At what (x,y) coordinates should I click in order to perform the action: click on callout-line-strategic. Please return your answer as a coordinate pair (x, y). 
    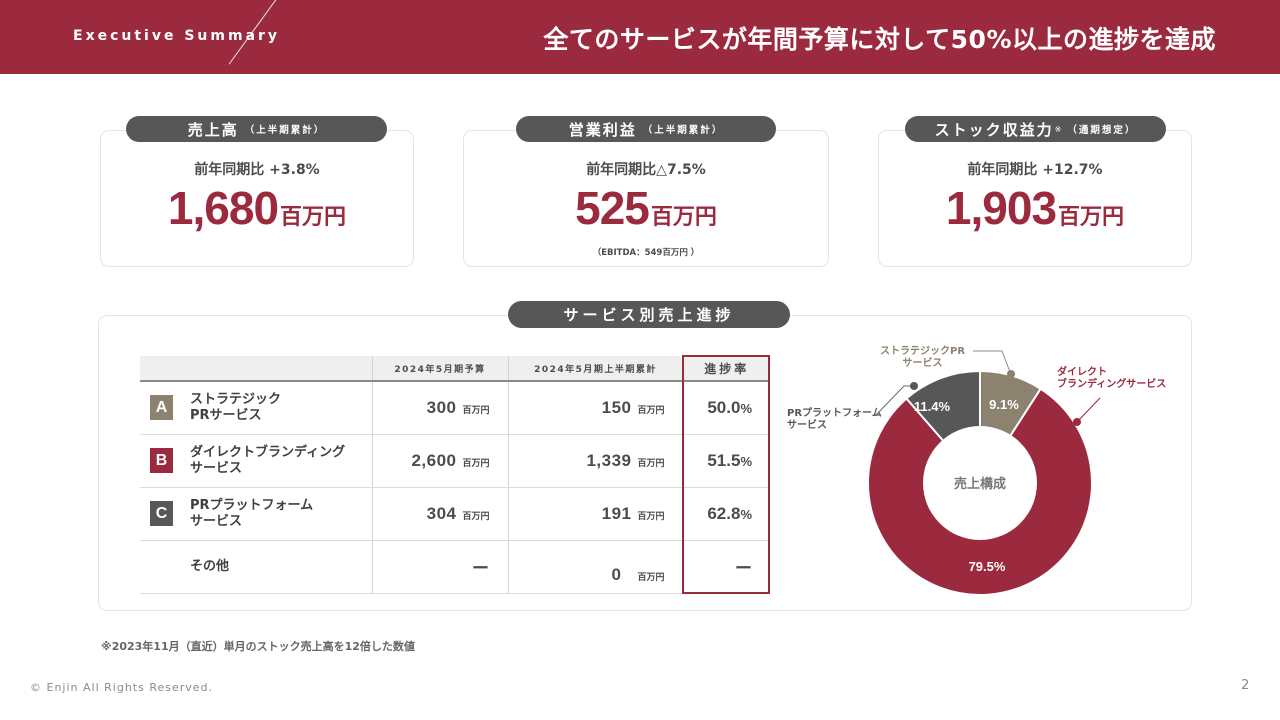
    Looking at the image, I should click on (992, 361).